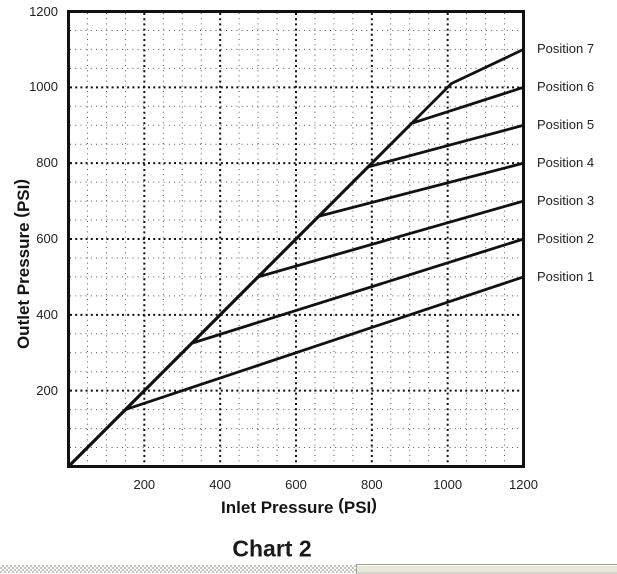 This screenshot has width=617, height=574. What do you see at coordinates (43, 87) in the screenshot?
I see `y-tick-label: 1000` at bounding box center [43, 87].